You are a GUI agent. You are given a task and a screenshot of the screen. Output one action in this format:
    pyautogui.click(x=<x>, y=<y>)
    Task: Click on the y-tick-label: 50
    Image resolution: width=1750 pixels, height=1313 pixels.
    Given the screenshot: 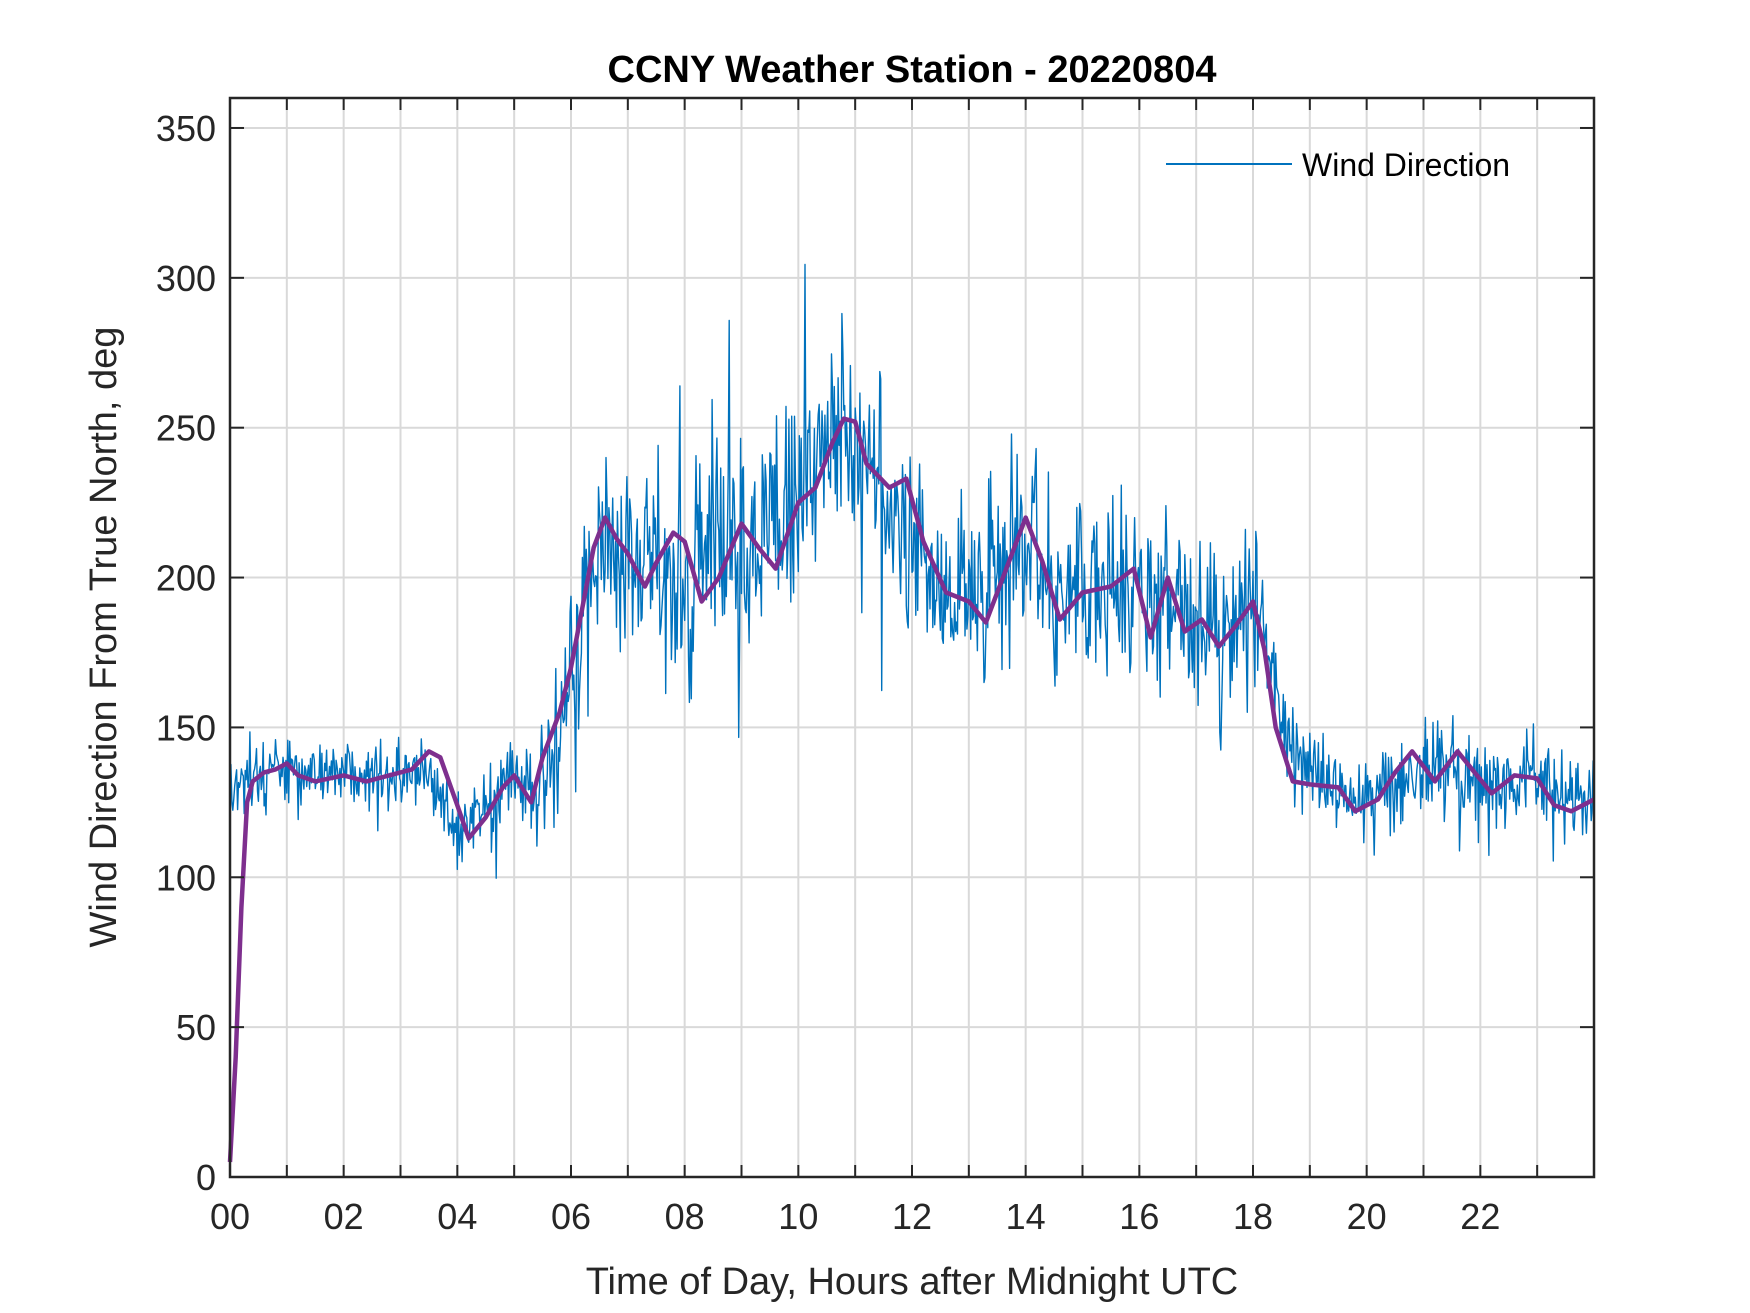 What is the action you would take?
    pyautogui.click(x=196, y=1027)
    